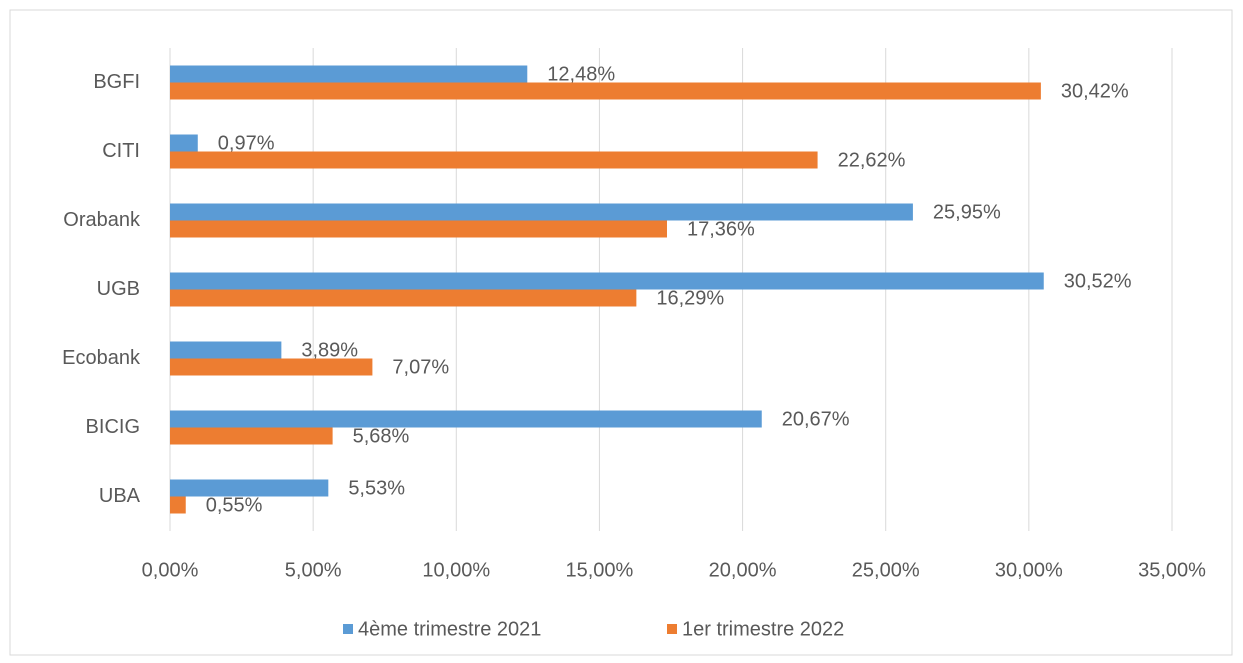 The image size is (1243, 663). What do you see at coordinates (816, 419) in the screenshot?
I see `data-label: 20,67%` at bounding box center [816, 419].